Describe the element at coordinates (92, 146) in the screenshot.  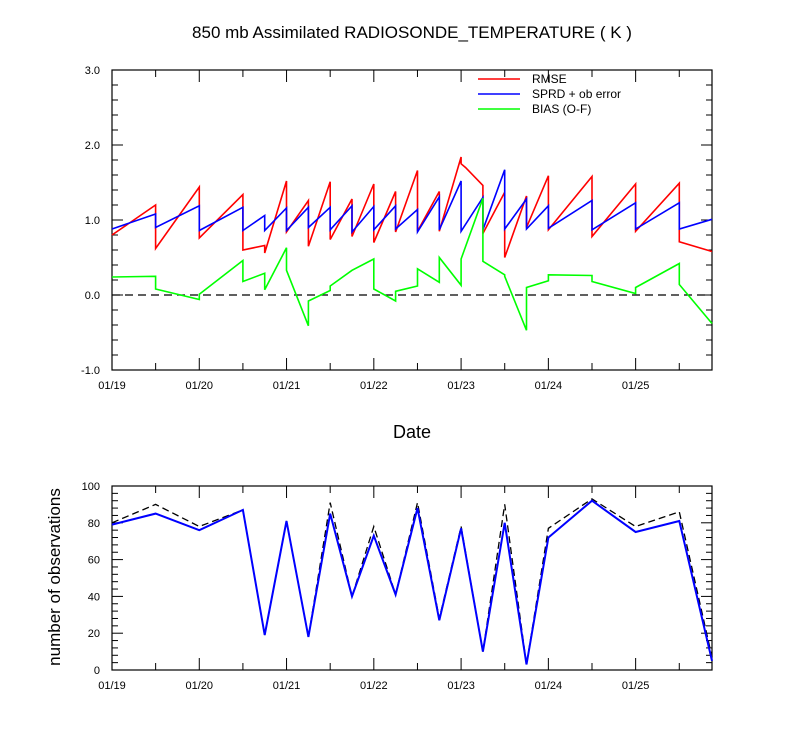
I see `top-chart-ytick-label: 2.0` at that location.